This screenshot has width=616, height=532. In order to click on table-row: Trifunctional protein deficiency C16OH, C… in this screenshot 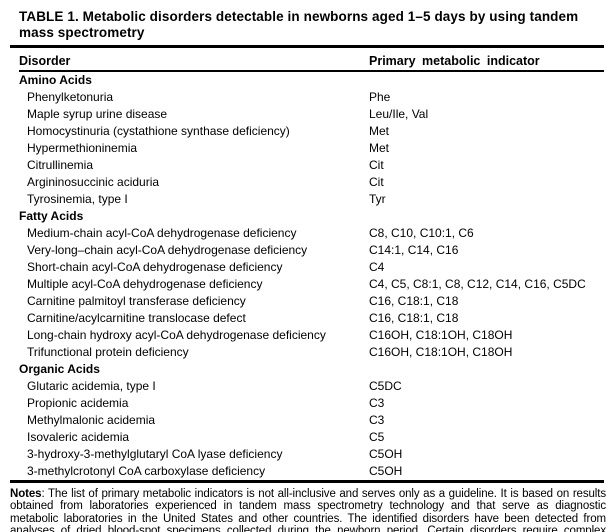, I will do `click(311, 352)`.